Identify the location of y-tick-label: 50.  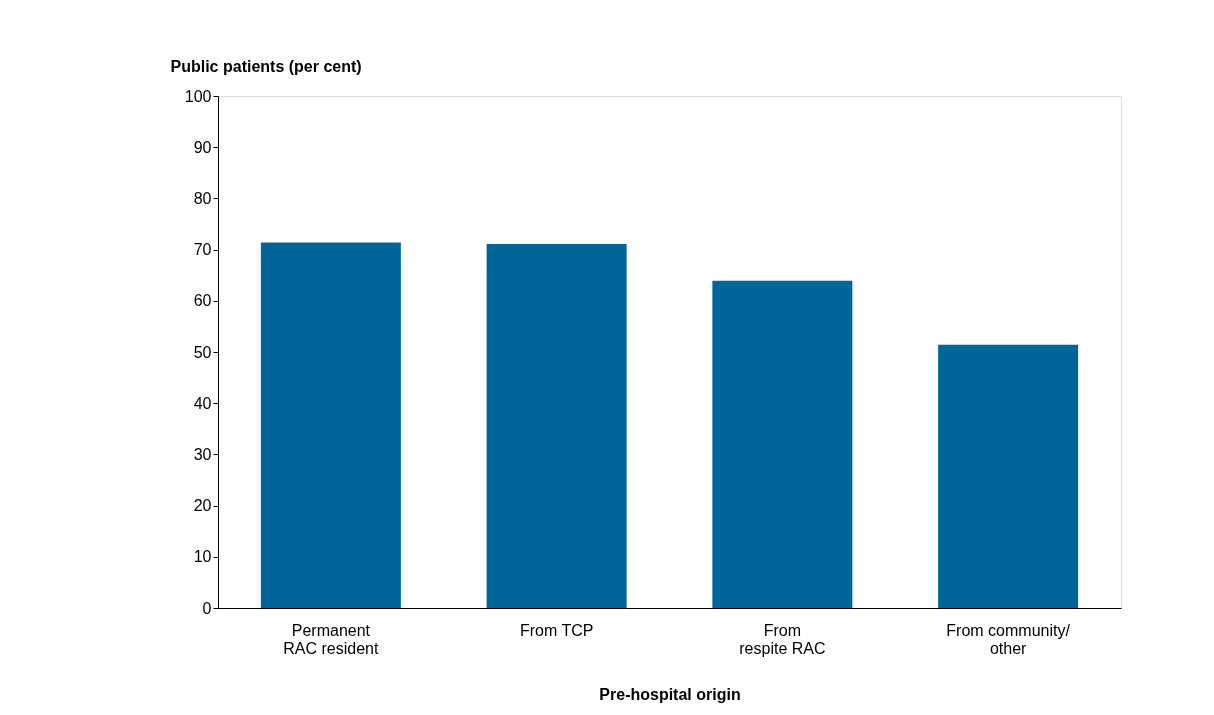
(202, 352).